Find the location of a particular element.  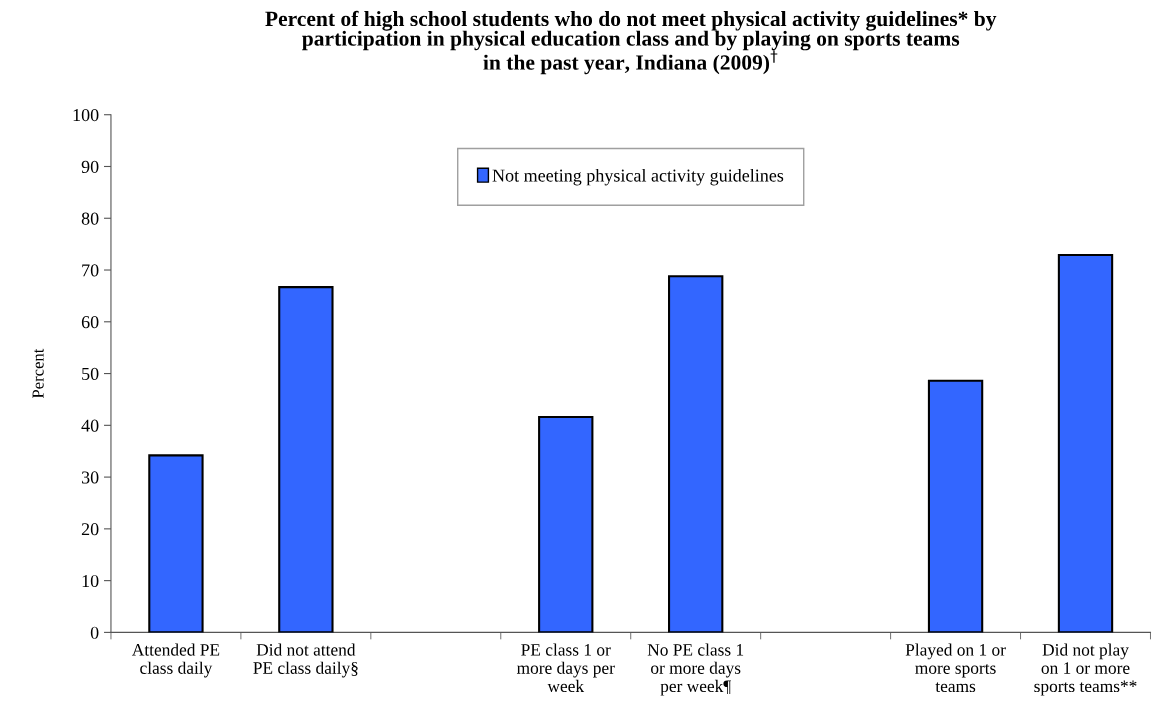

y-axis-title: Percent is located at coordinates (38, 373).